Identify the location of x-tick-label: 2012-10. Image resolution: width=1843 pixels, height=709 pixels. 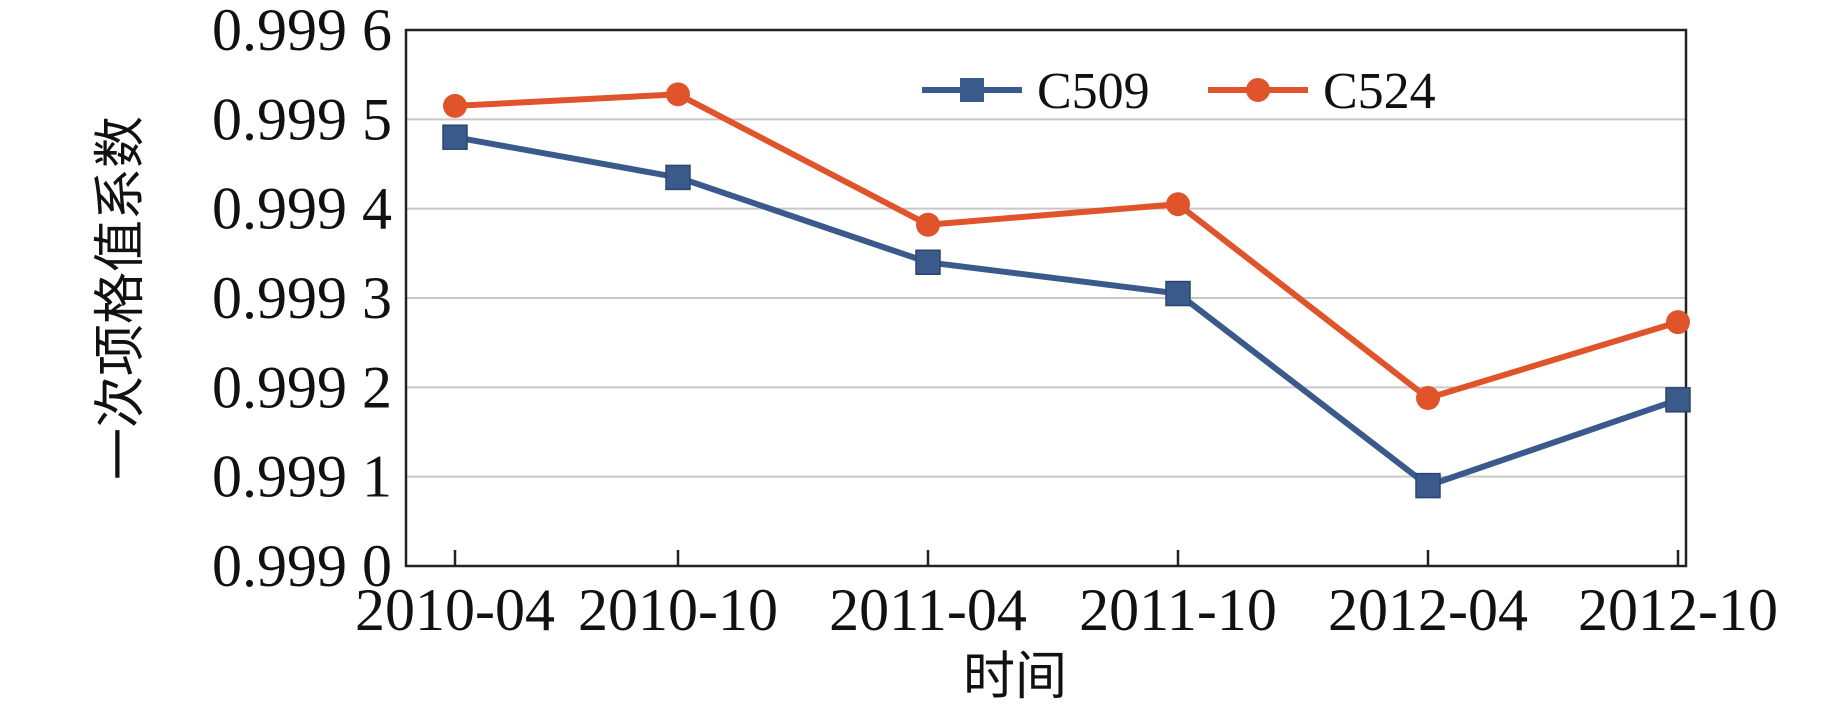
(1678, 610).